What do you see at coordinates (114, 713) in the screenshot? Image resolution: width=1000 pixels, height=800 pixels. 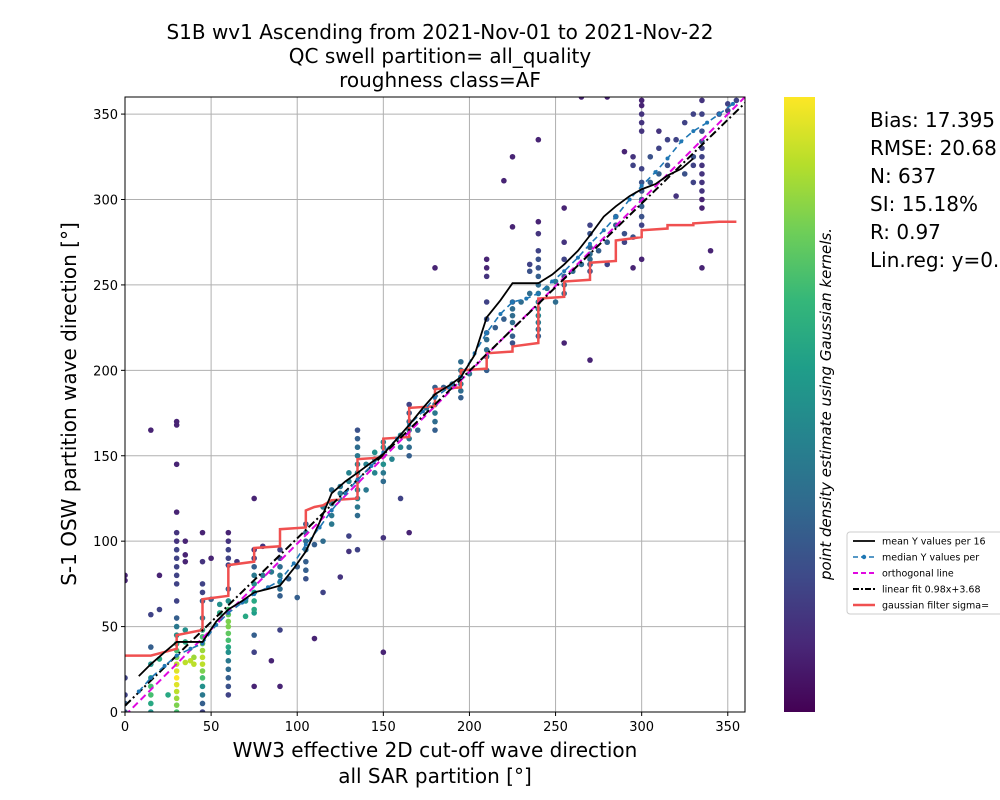 I see `y-tick-label: 0` at bounding box center [114, 713].